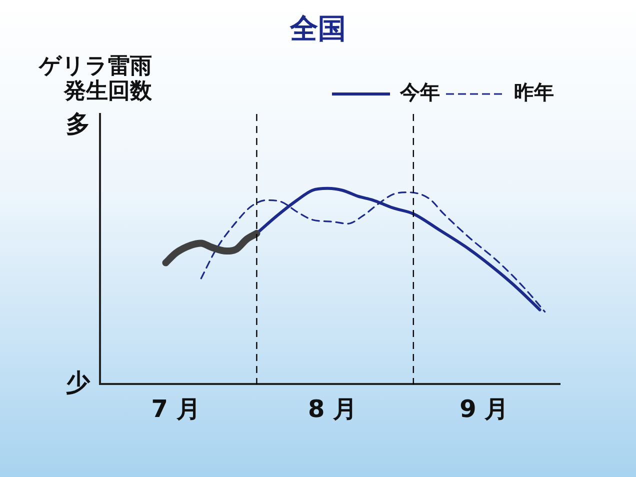 The width and height of the screenshot is (636, 477). I want to click on legend-label: 今年, so click(419, 92).